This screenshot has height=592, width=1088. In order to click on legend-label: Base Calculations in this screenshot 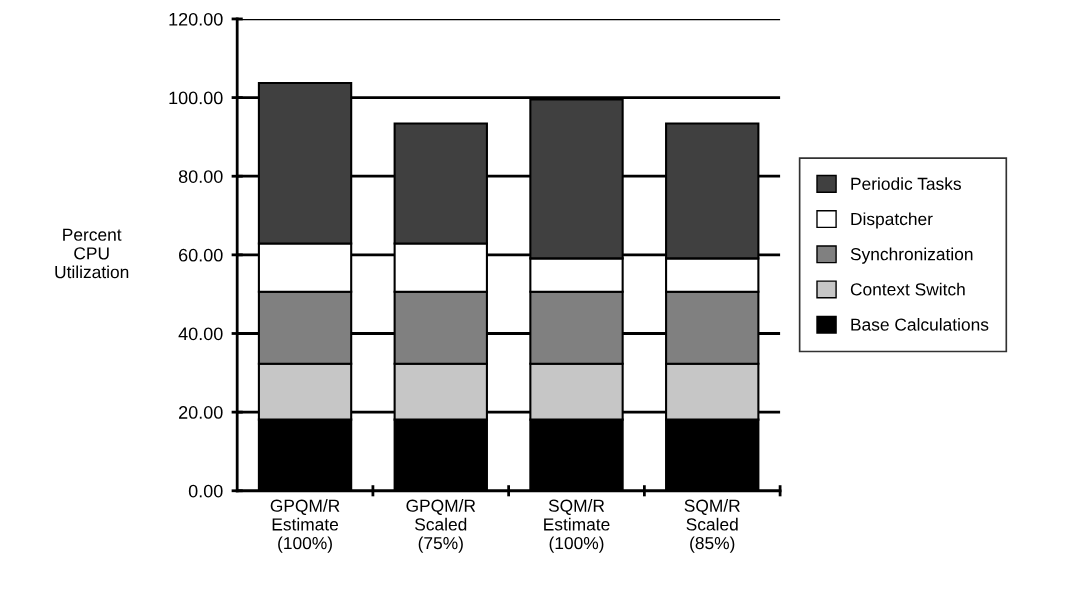, I will do `click(920, 324)`.